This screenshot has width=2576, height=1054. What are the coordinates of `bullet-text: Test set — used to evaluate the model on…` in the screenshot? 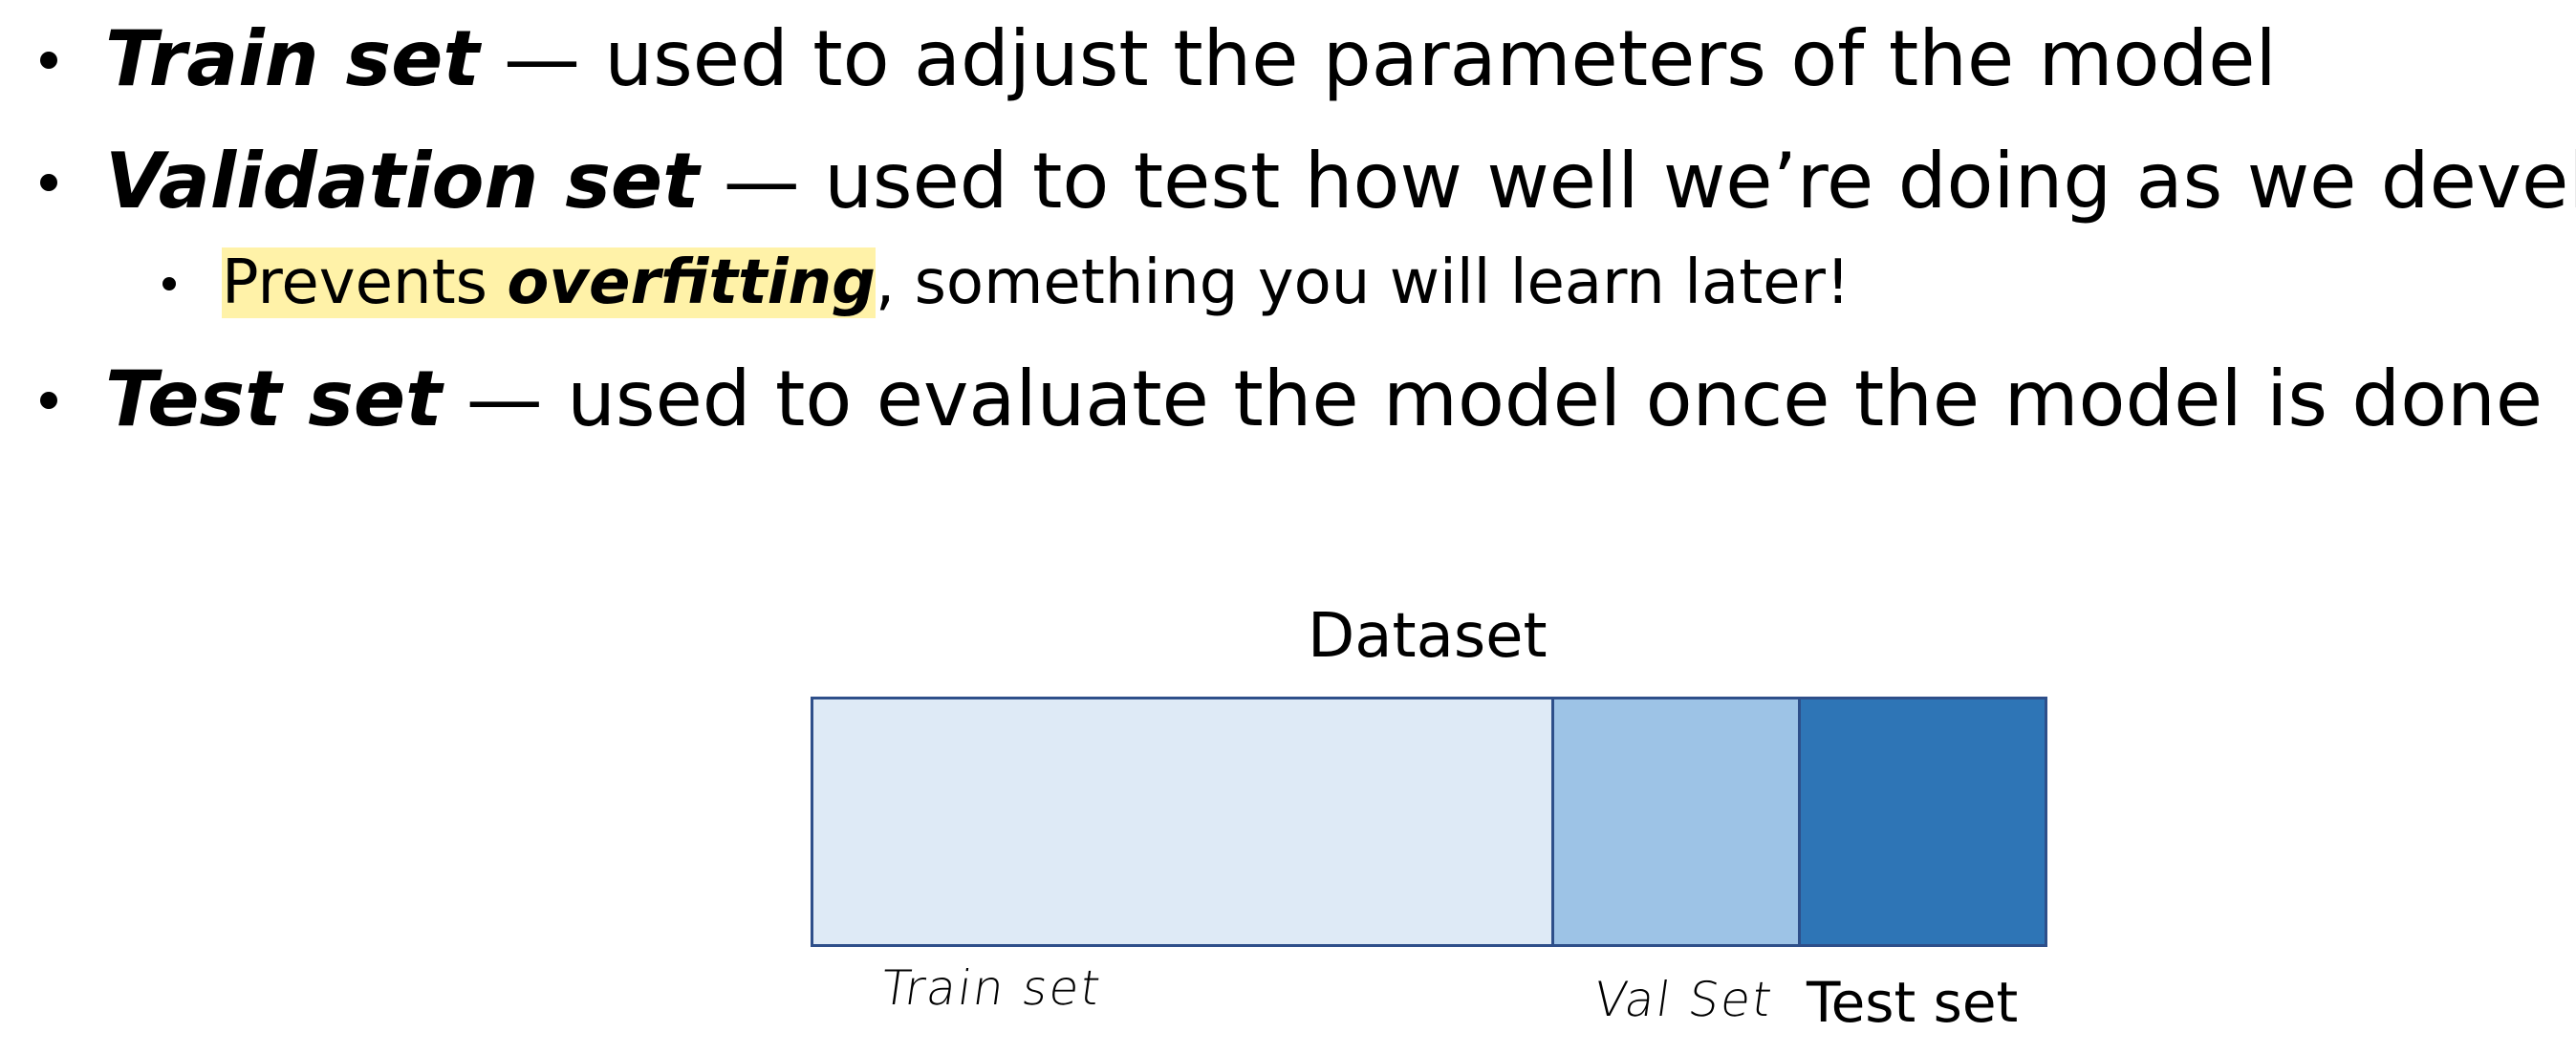 It's located at (1324, 399).